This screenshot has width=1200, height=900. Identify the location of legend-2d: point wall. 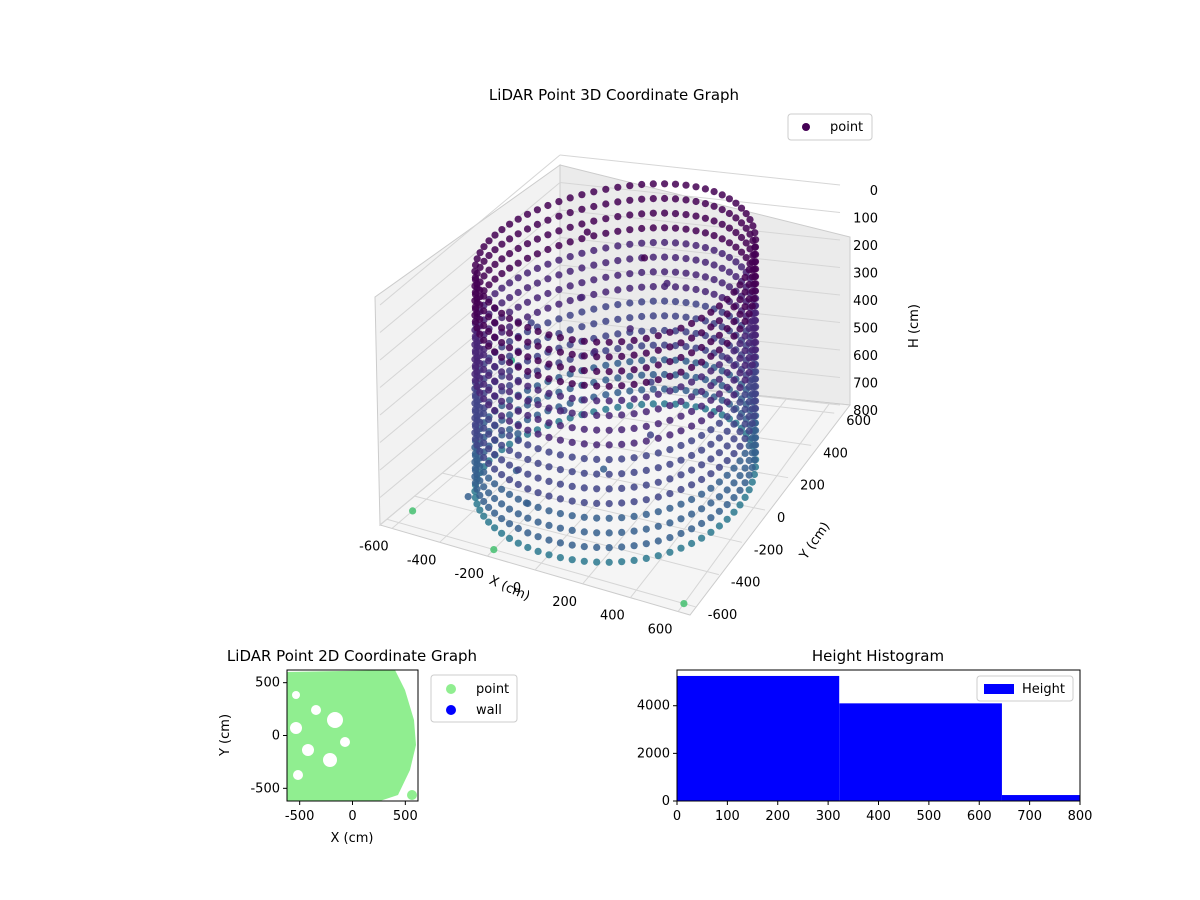
(474, 698).